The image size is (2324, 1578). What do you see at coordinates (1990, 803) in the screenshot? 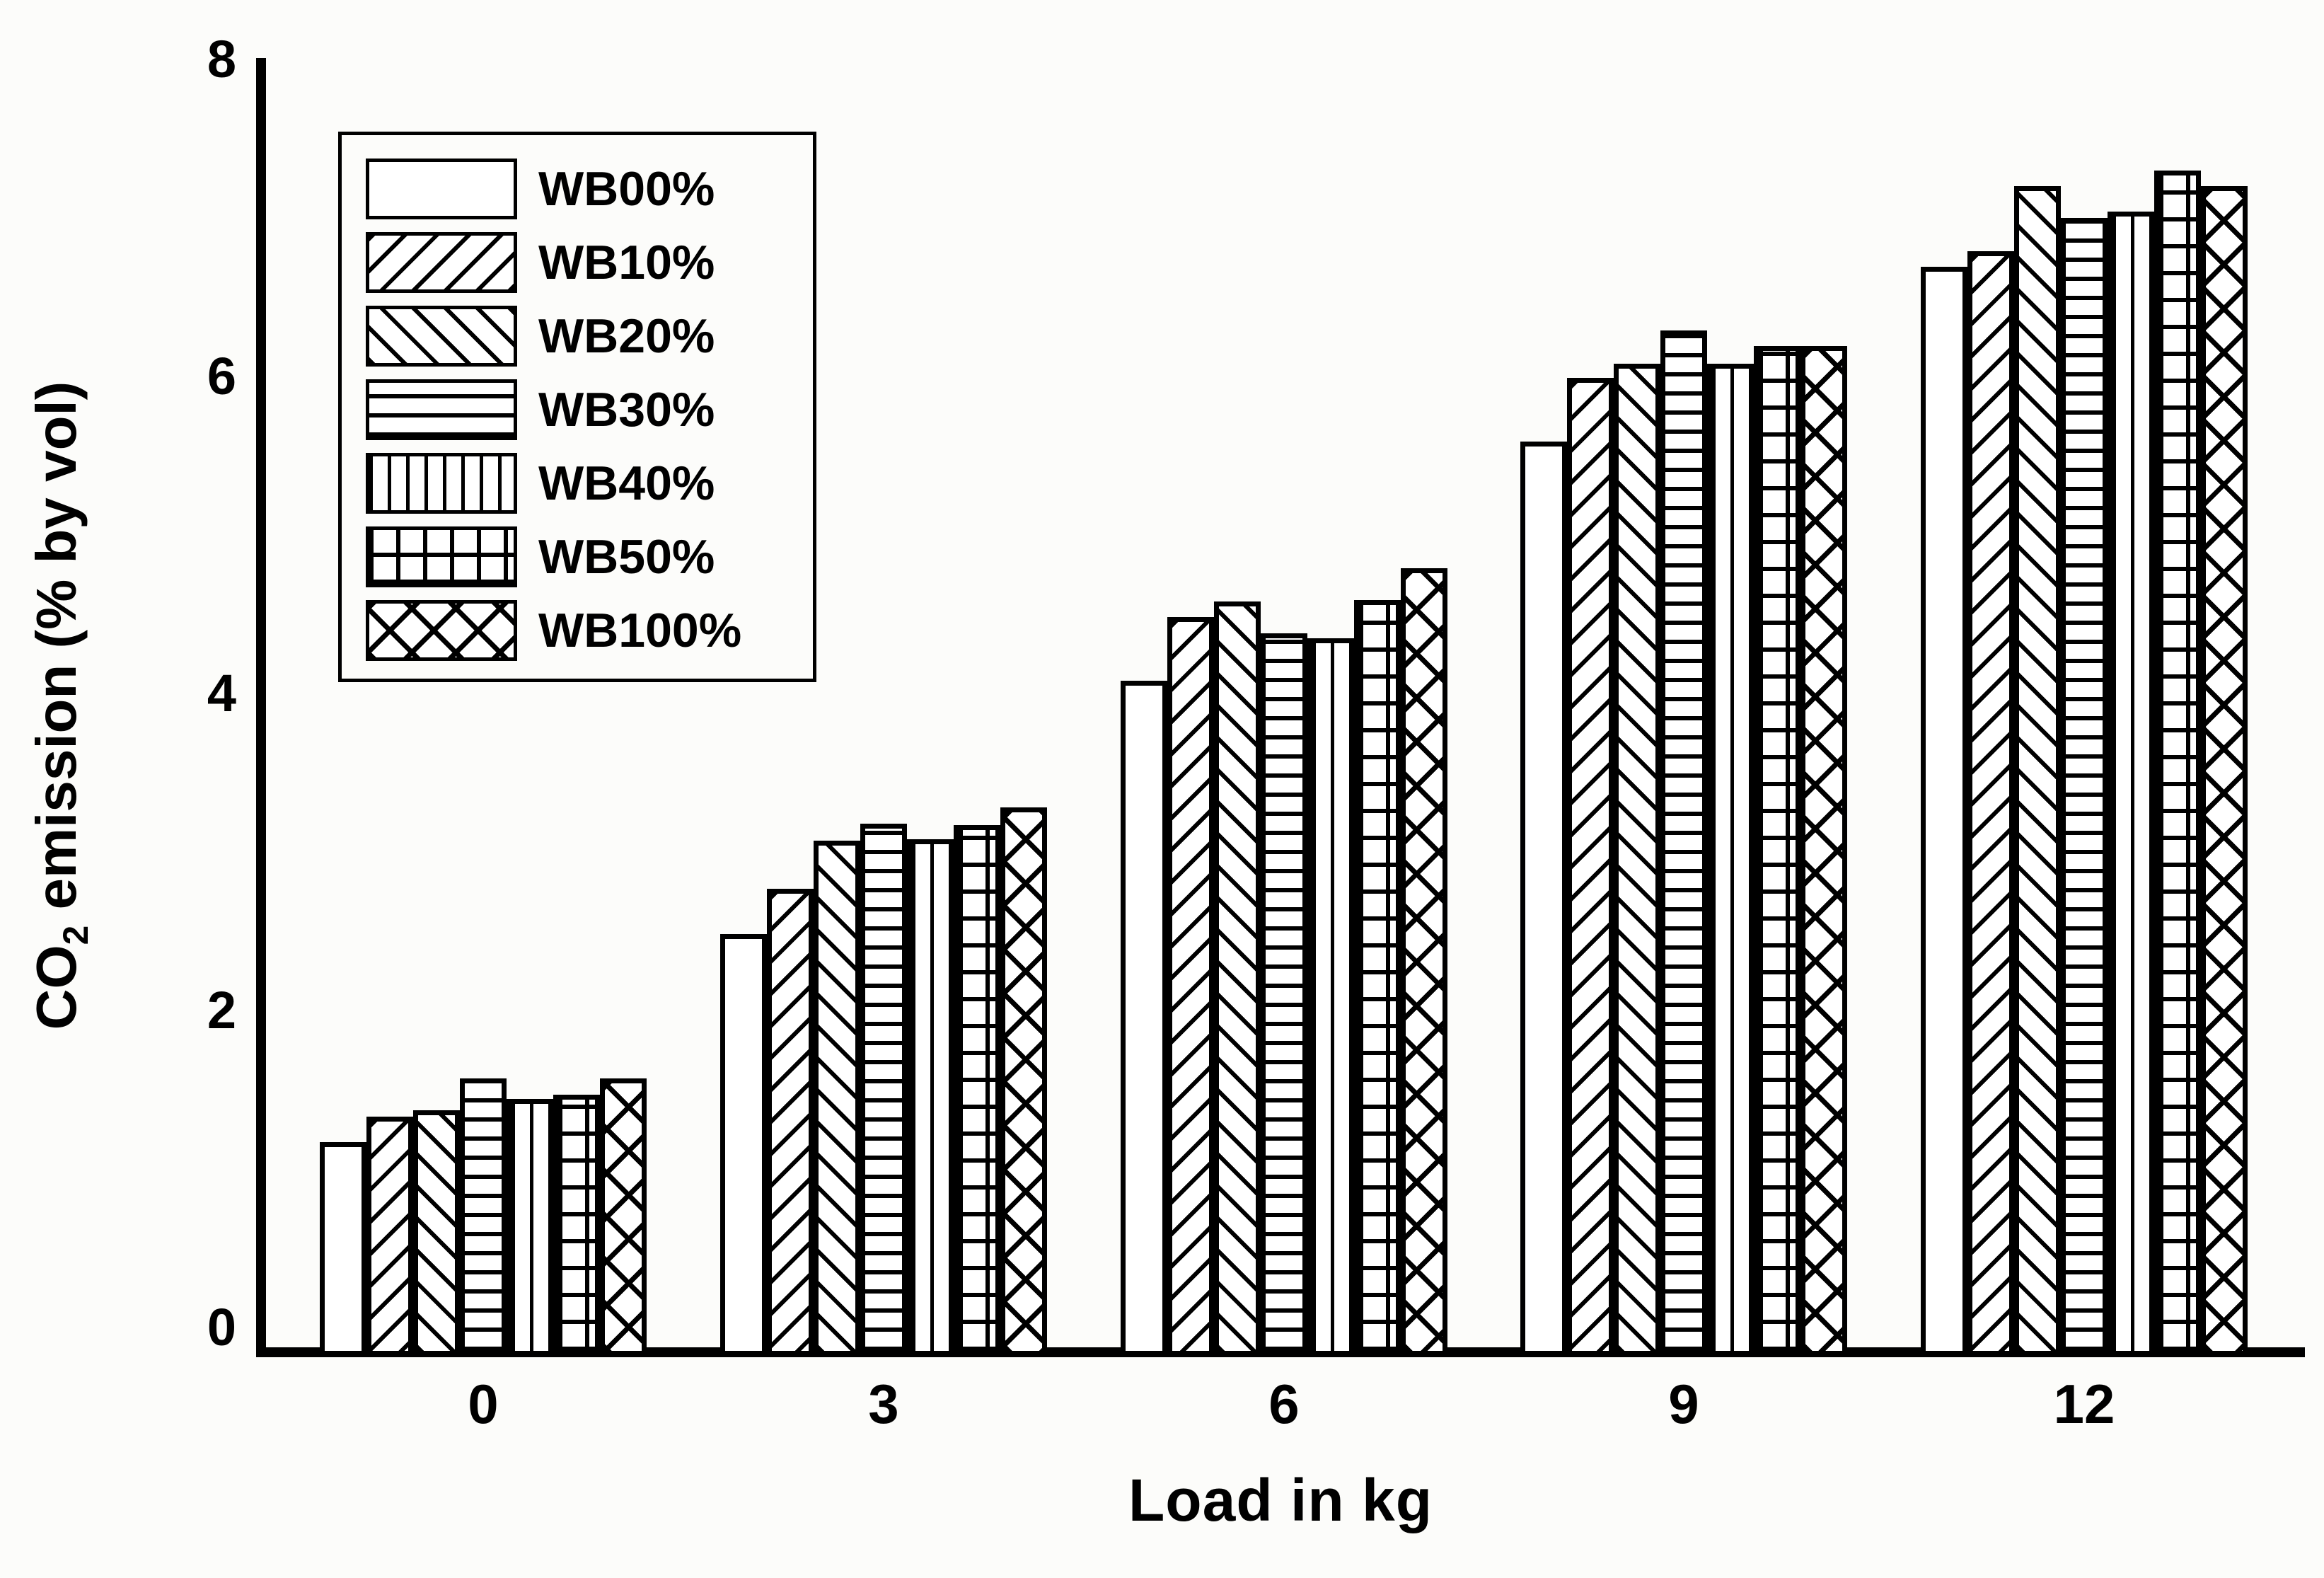
I see `bar-WB10%-load-12` at bounding box center [1990, 803].